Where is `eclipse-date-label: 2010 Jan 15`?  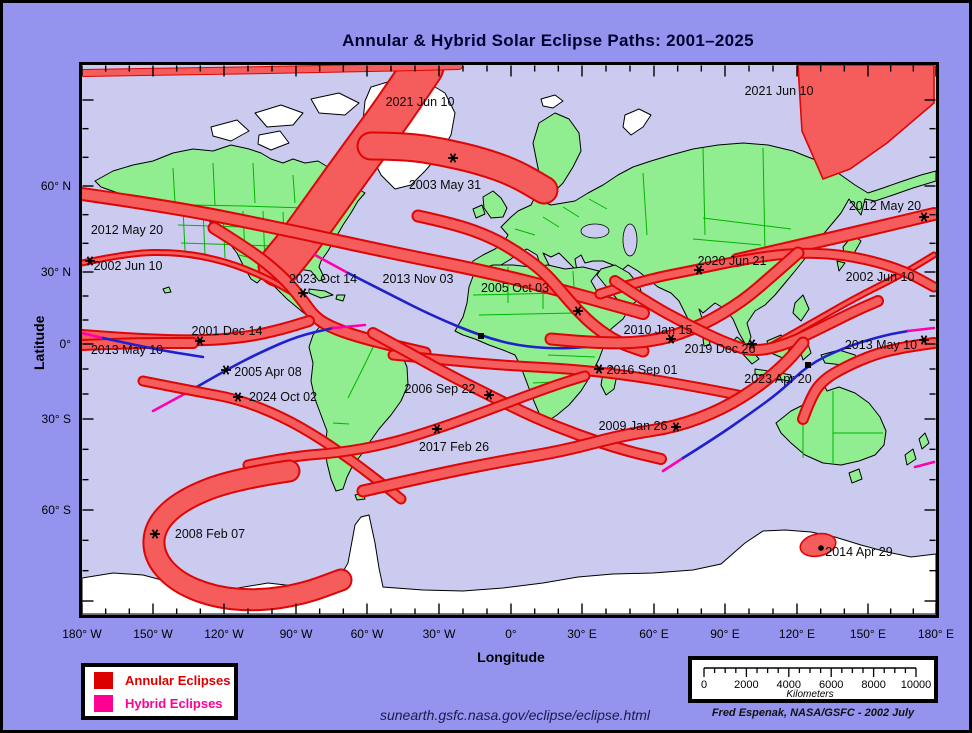
eclipse-date-label: 2010 Jan 15 is located at coordinates (658, 330).